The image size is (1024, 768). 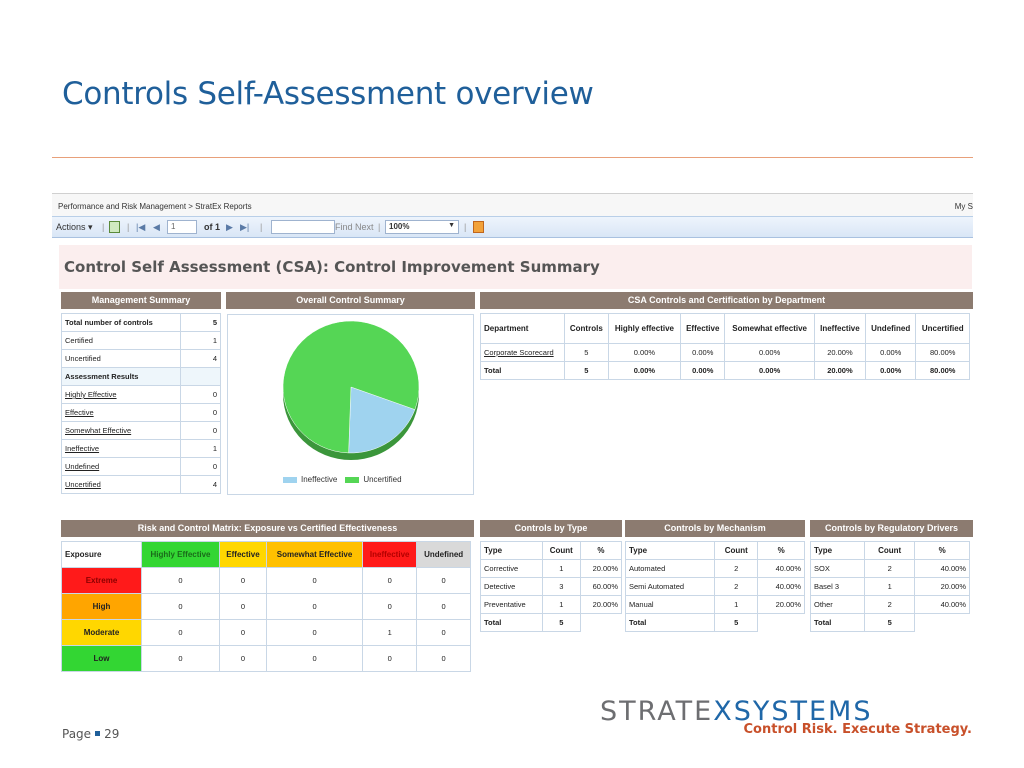 What do you see at coordinates (141, 300) in the screenshot?
I see `management-summary-header: Management Summary` at bounding box center [141, 300].